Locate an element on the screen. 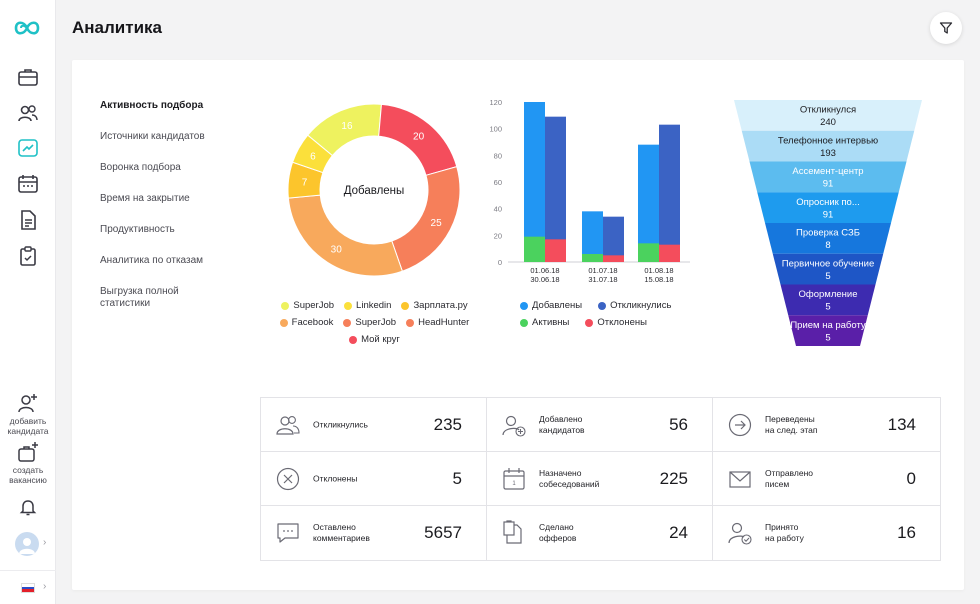 The width and height of the screenshot is (980, 604). svg-text: 1 is located at coordinates (514, 484).